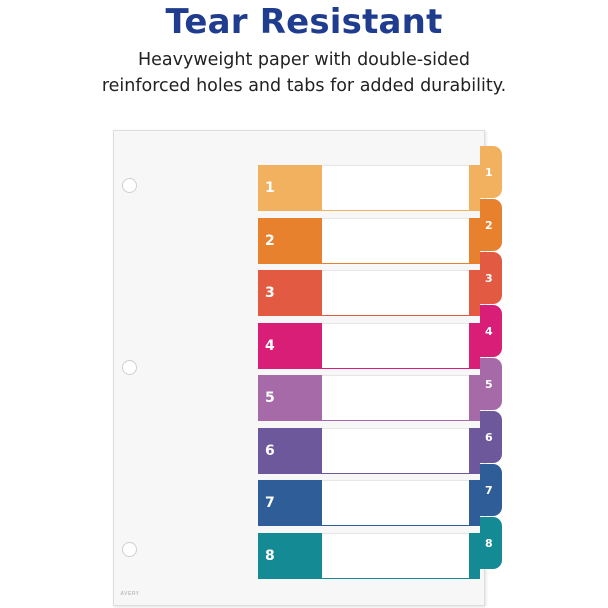 This screenshot has width=608, height=608. Describe the element at coordinates (303, 60) in the screenshot. I see `subtext-line-1: Heavyweight paper with double-sided` at that location.